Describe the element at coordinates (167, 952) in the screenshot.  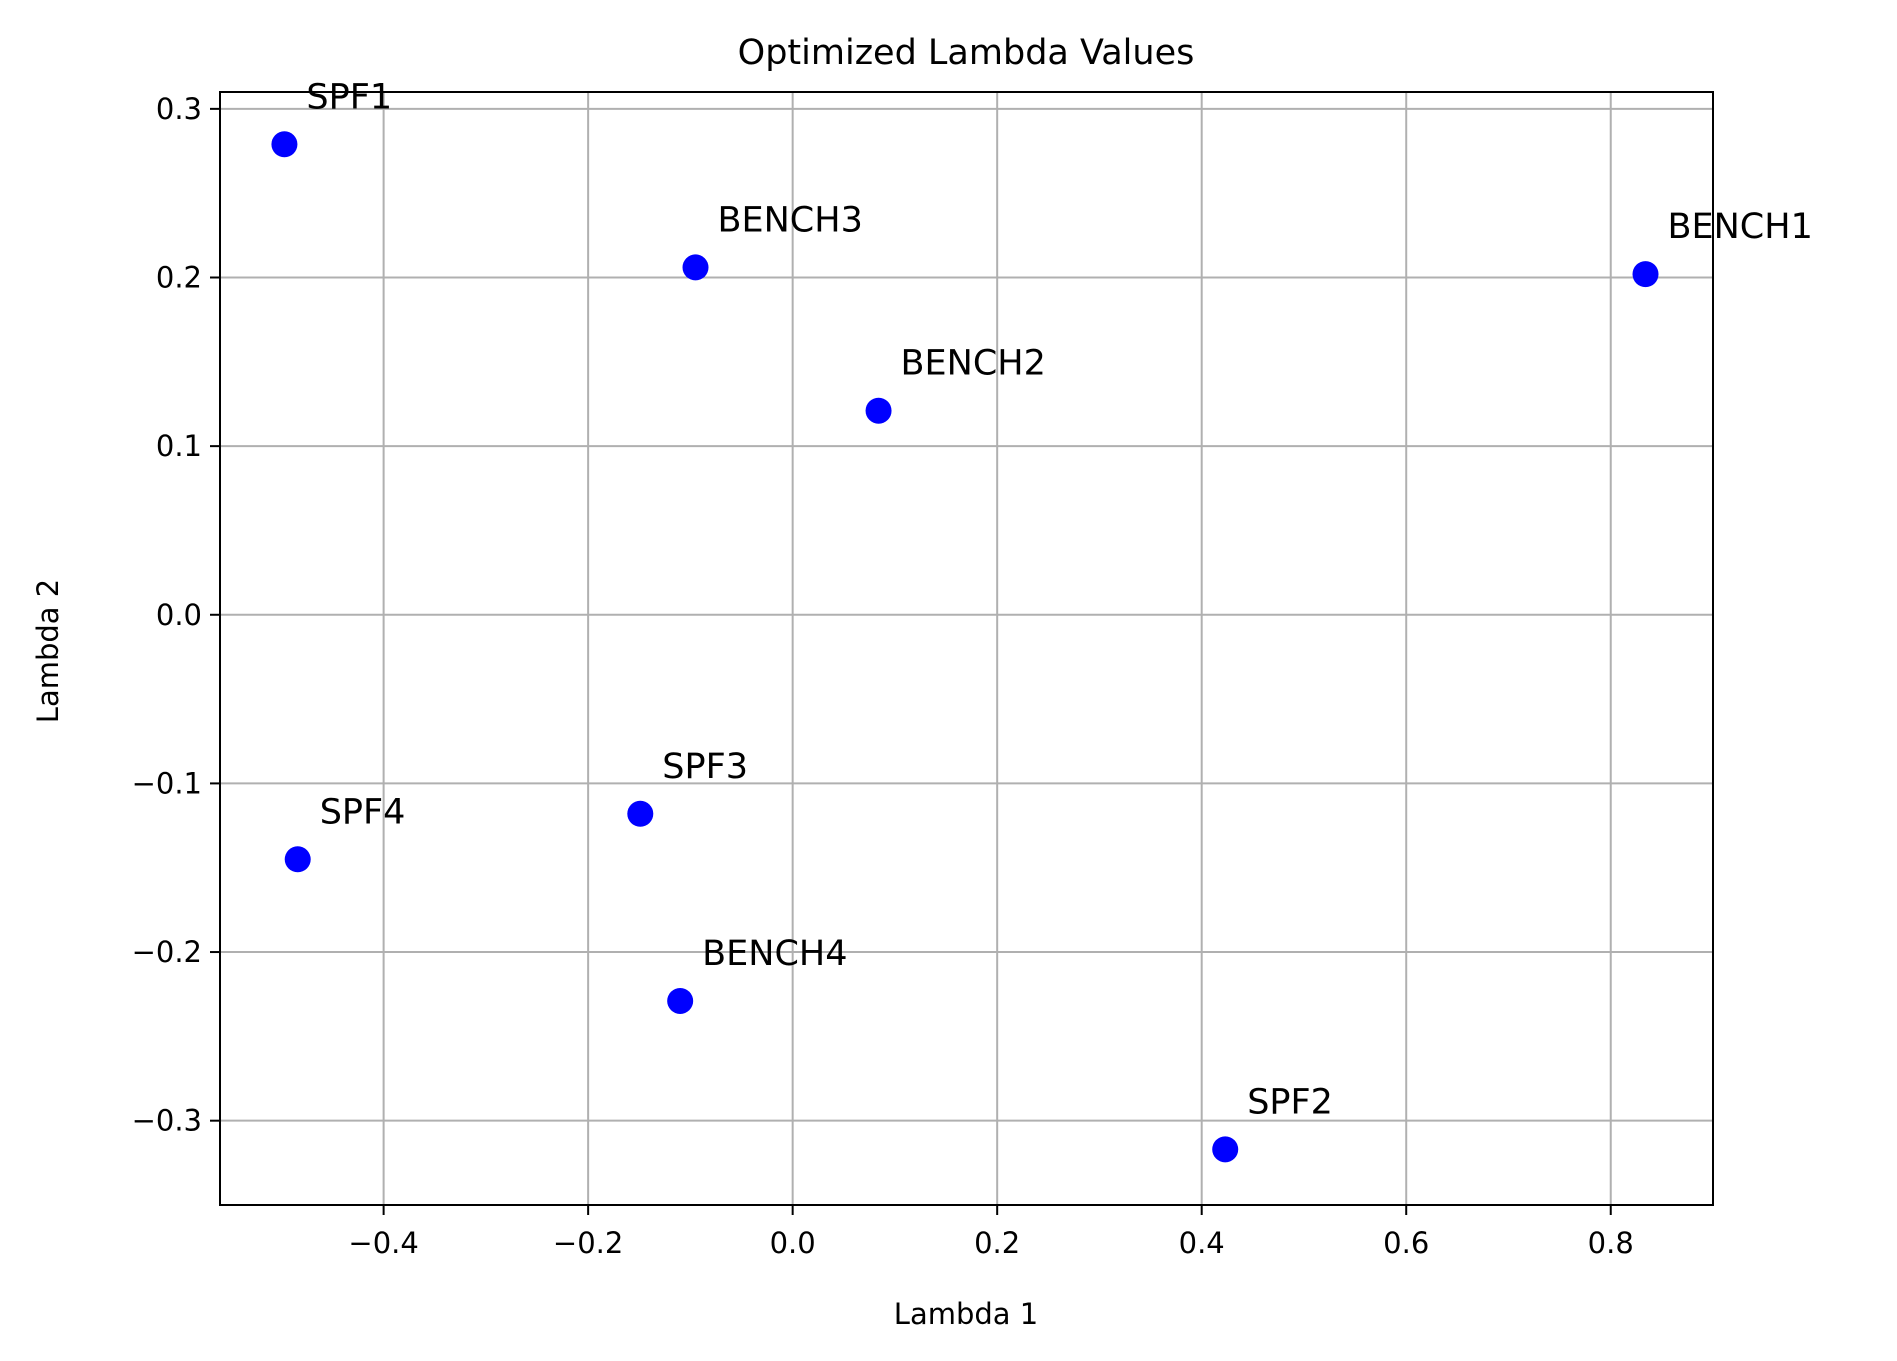
I see `y-tick-label: −0.2` at that location.